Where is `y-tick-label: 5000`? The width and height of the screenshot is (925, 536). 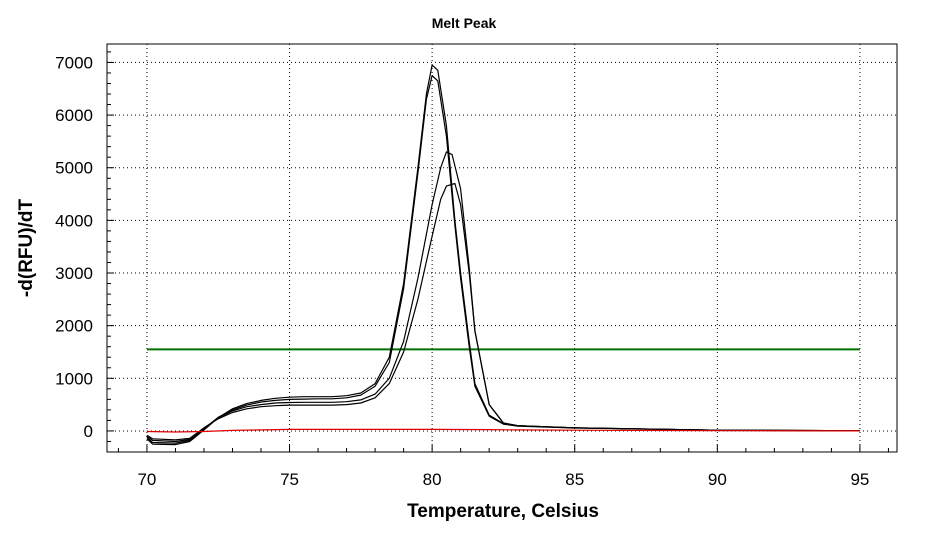 y-tick-label: 5000 is located at coordinates (74, 168).